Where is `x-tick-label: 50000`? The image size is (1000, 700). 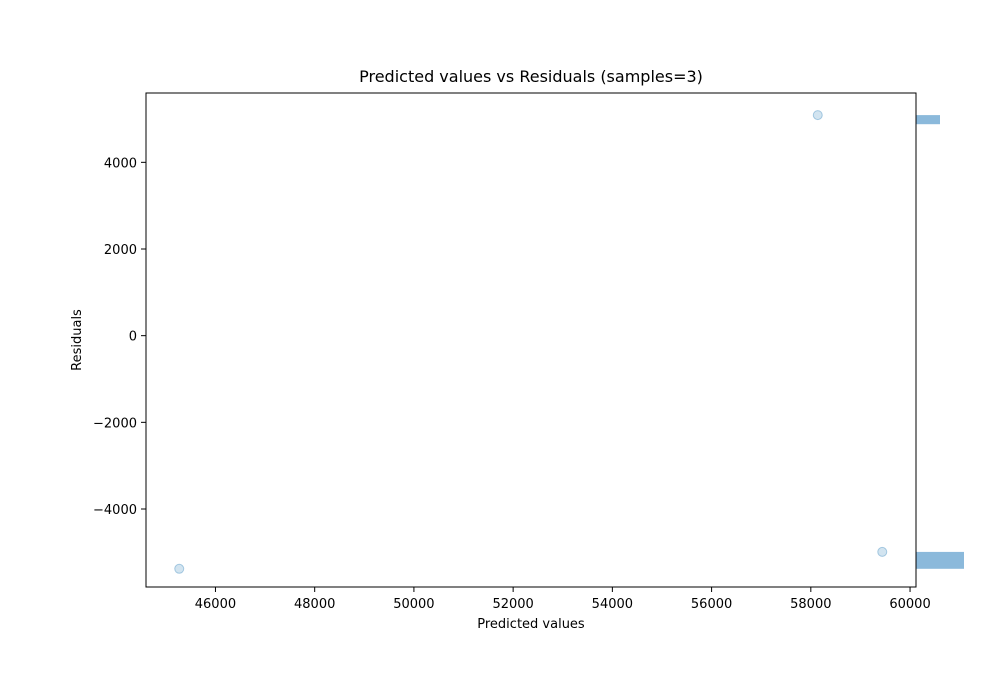 x-tick-label: 50000 is located at coordinates (413, 604).